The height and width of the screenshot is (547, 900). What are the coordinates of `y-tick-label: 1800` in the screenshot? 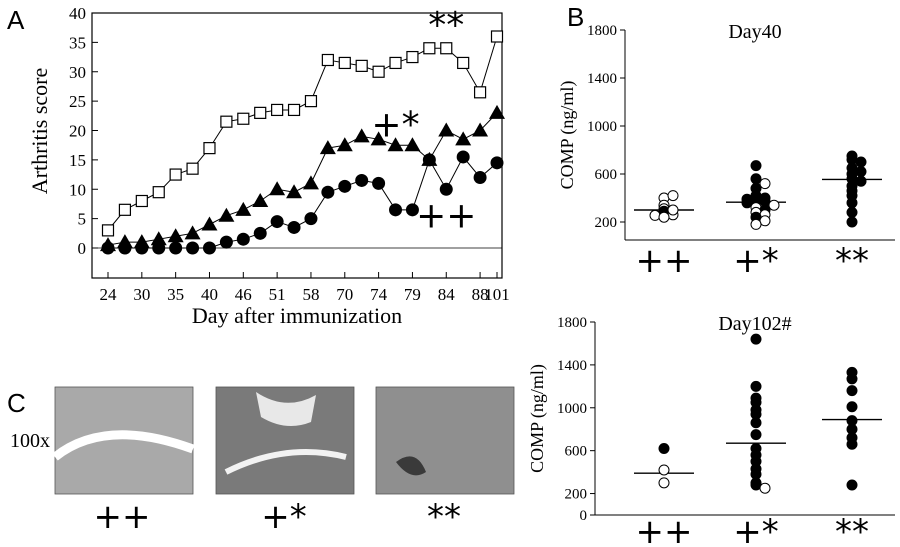 It's located at (572, 323).